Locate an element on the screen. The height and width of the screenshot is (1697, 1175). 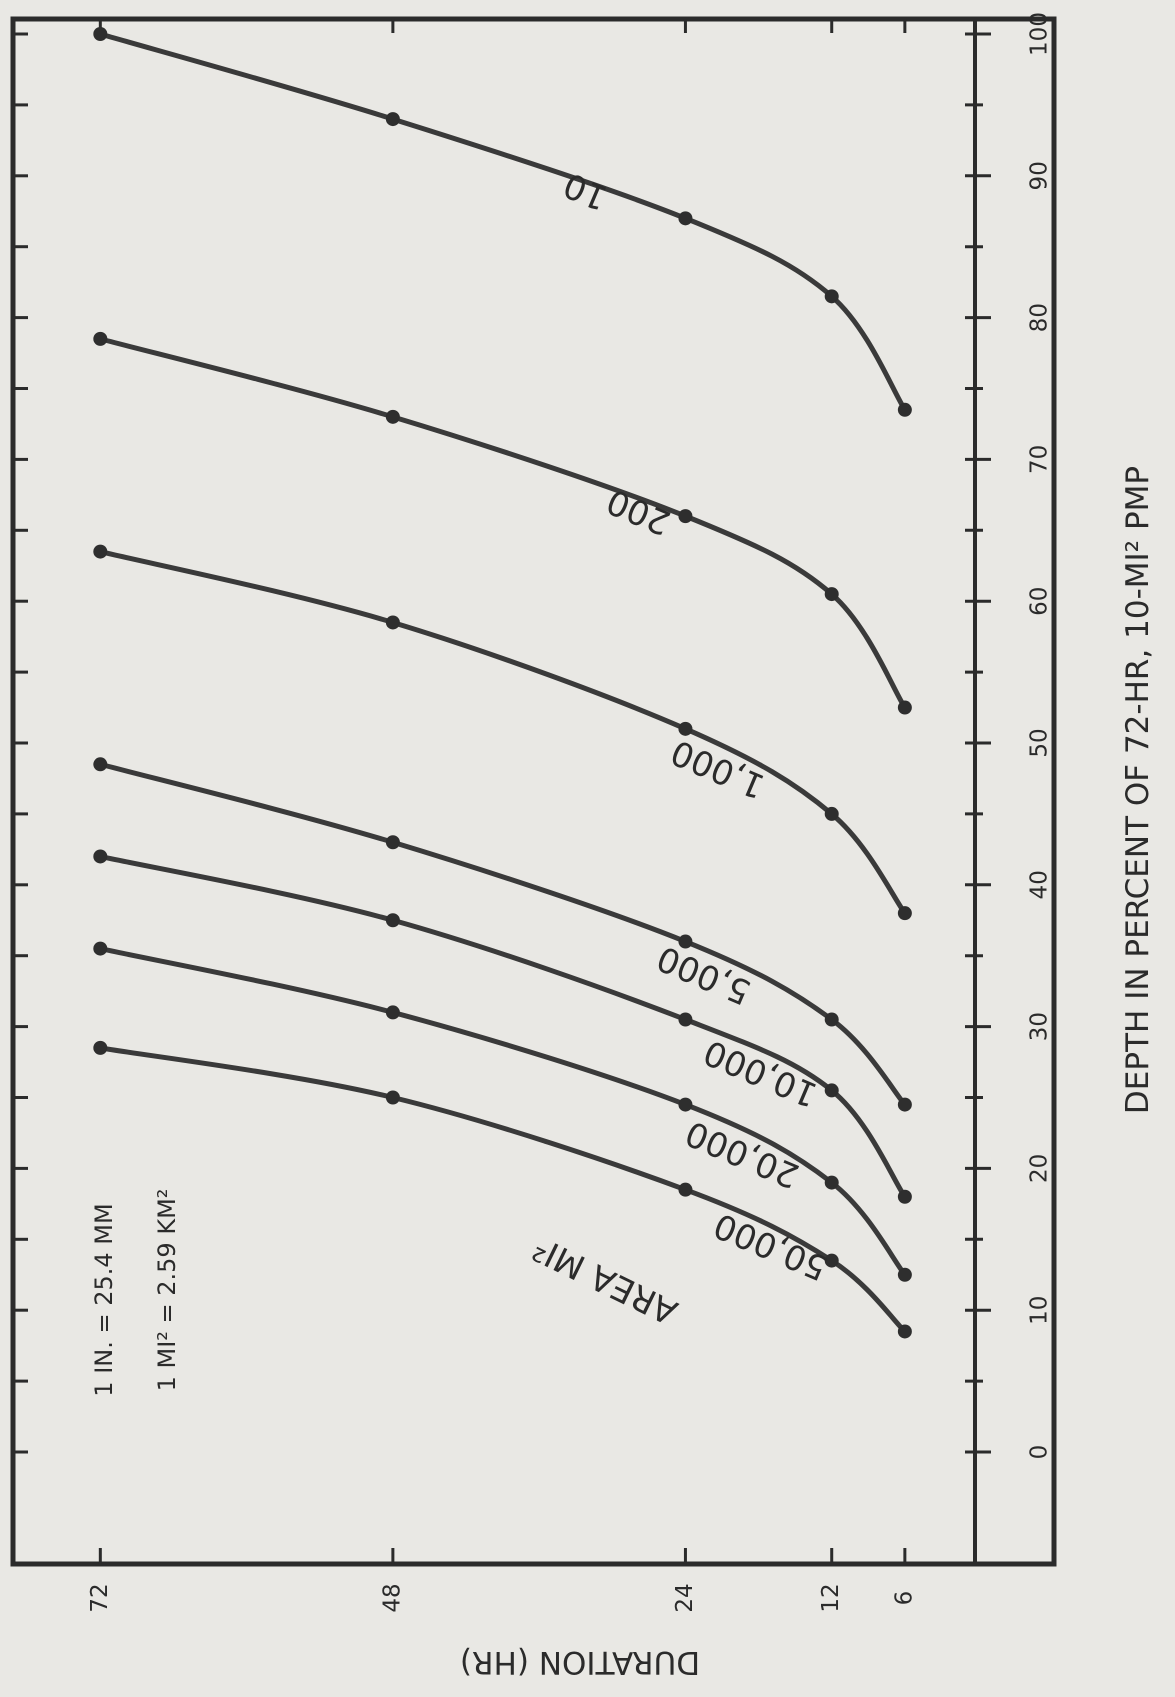
depth-tick-label: 60 is located at coordinates (1040, 601).